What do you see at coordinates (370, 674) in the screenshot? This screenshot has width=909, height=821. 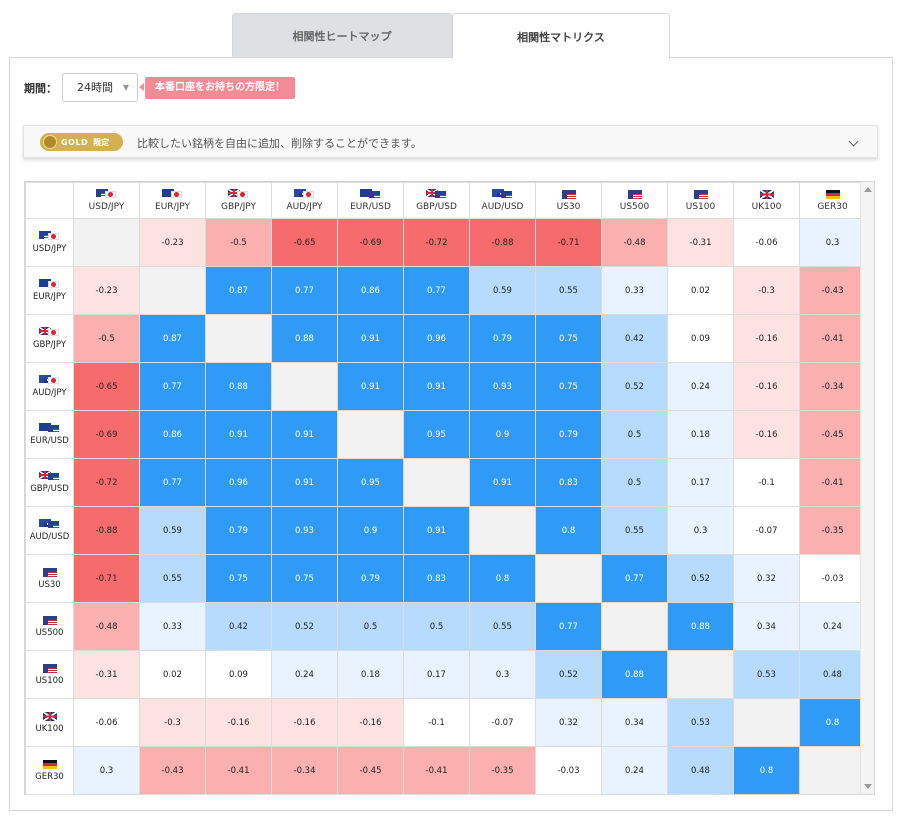 I see `correlation-cell: 0.18` at bounding box center [370, 674].